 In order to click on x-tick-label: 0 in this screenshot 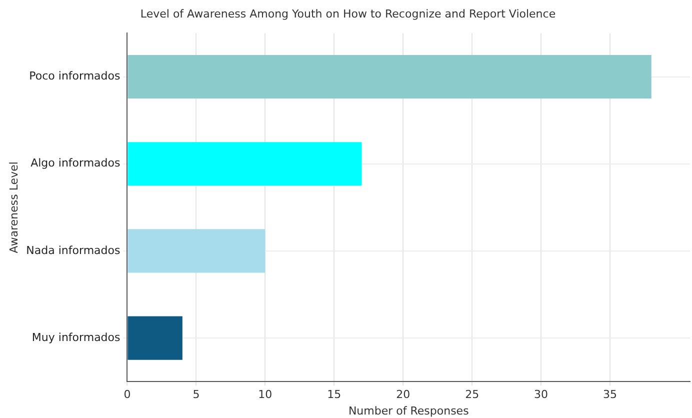, I will do `click(127, 395)`.